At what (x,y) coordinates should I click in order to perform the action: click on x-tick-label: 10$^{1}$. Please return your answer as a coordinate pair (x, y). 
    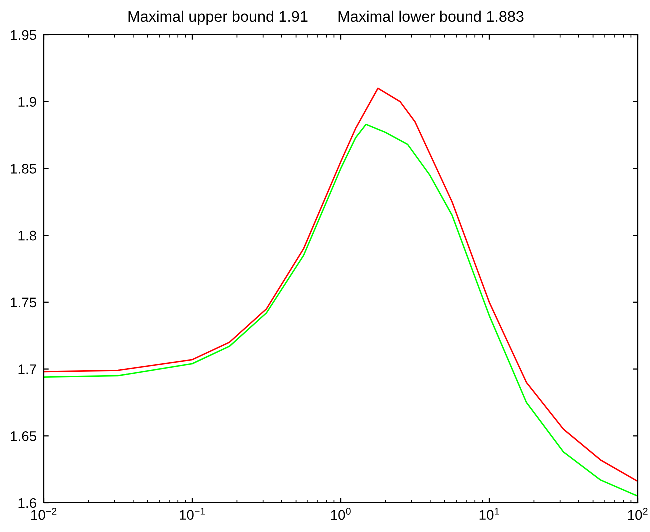
    Looking at the image, I should click on (490, 514).